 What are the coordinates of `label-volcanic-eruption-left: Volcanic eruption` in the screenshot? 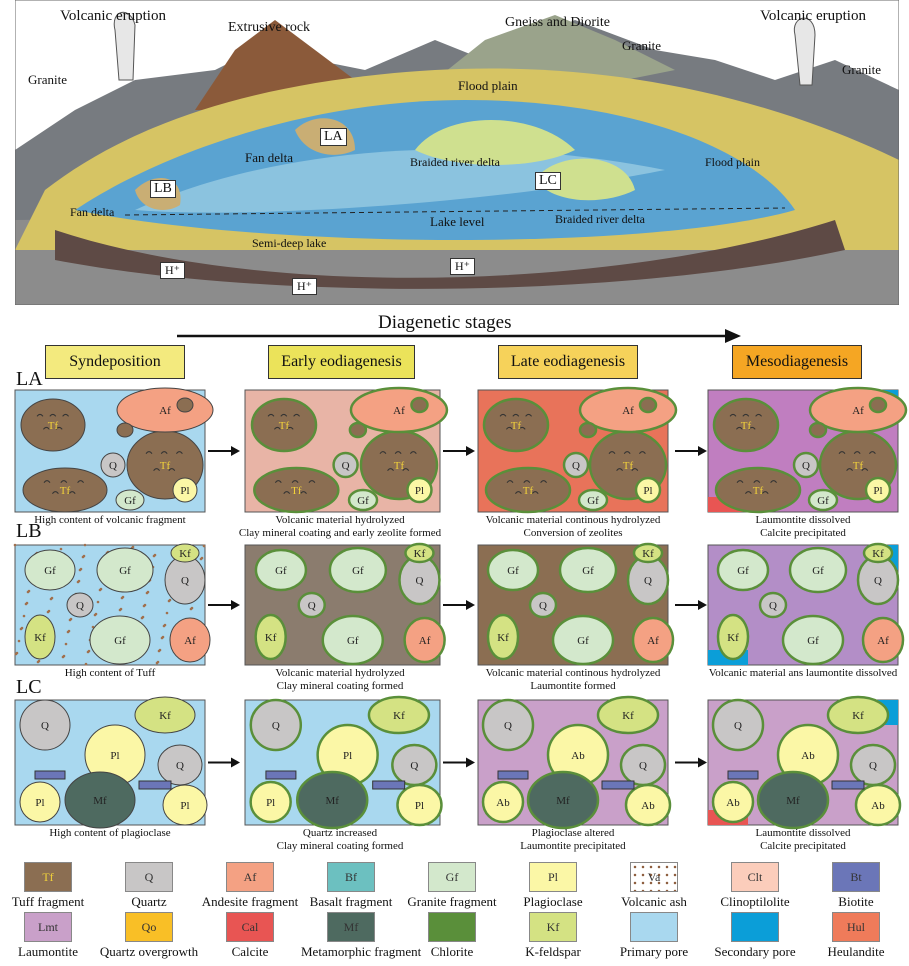 It's located at (113, 16).